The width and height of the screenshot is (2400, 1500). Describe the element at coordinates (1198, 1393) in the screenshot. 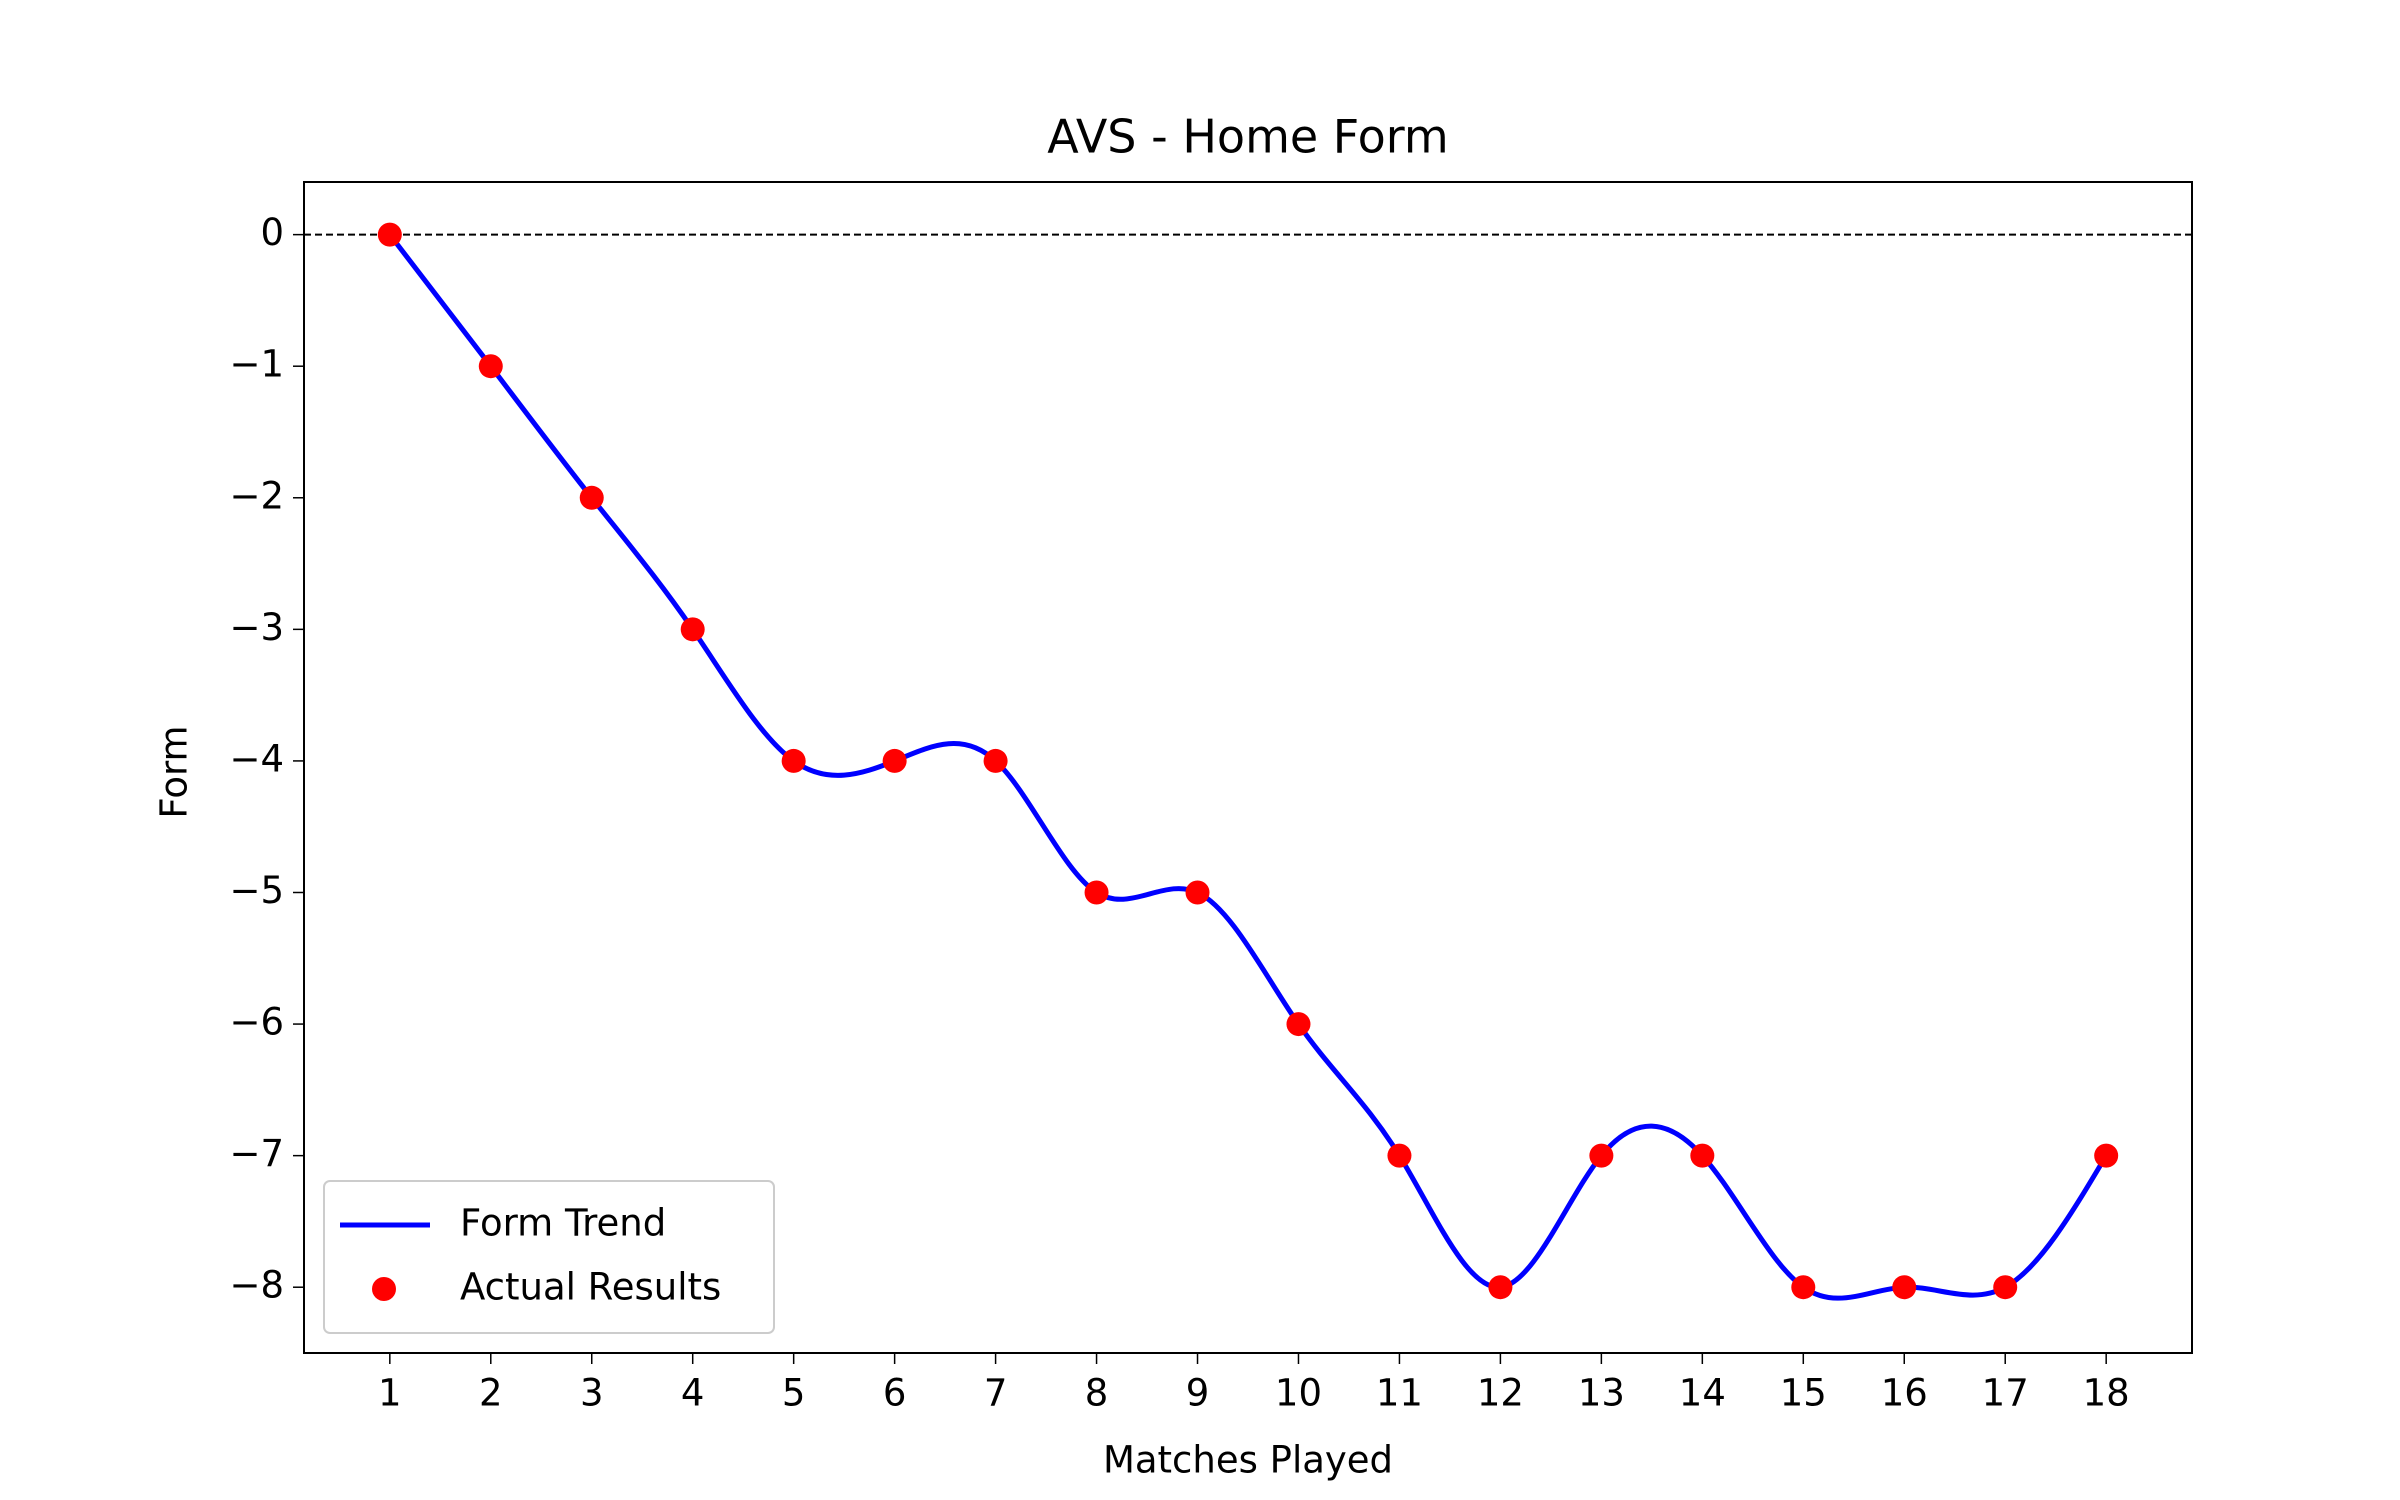

I see `x-tick-label: 9` at that location.